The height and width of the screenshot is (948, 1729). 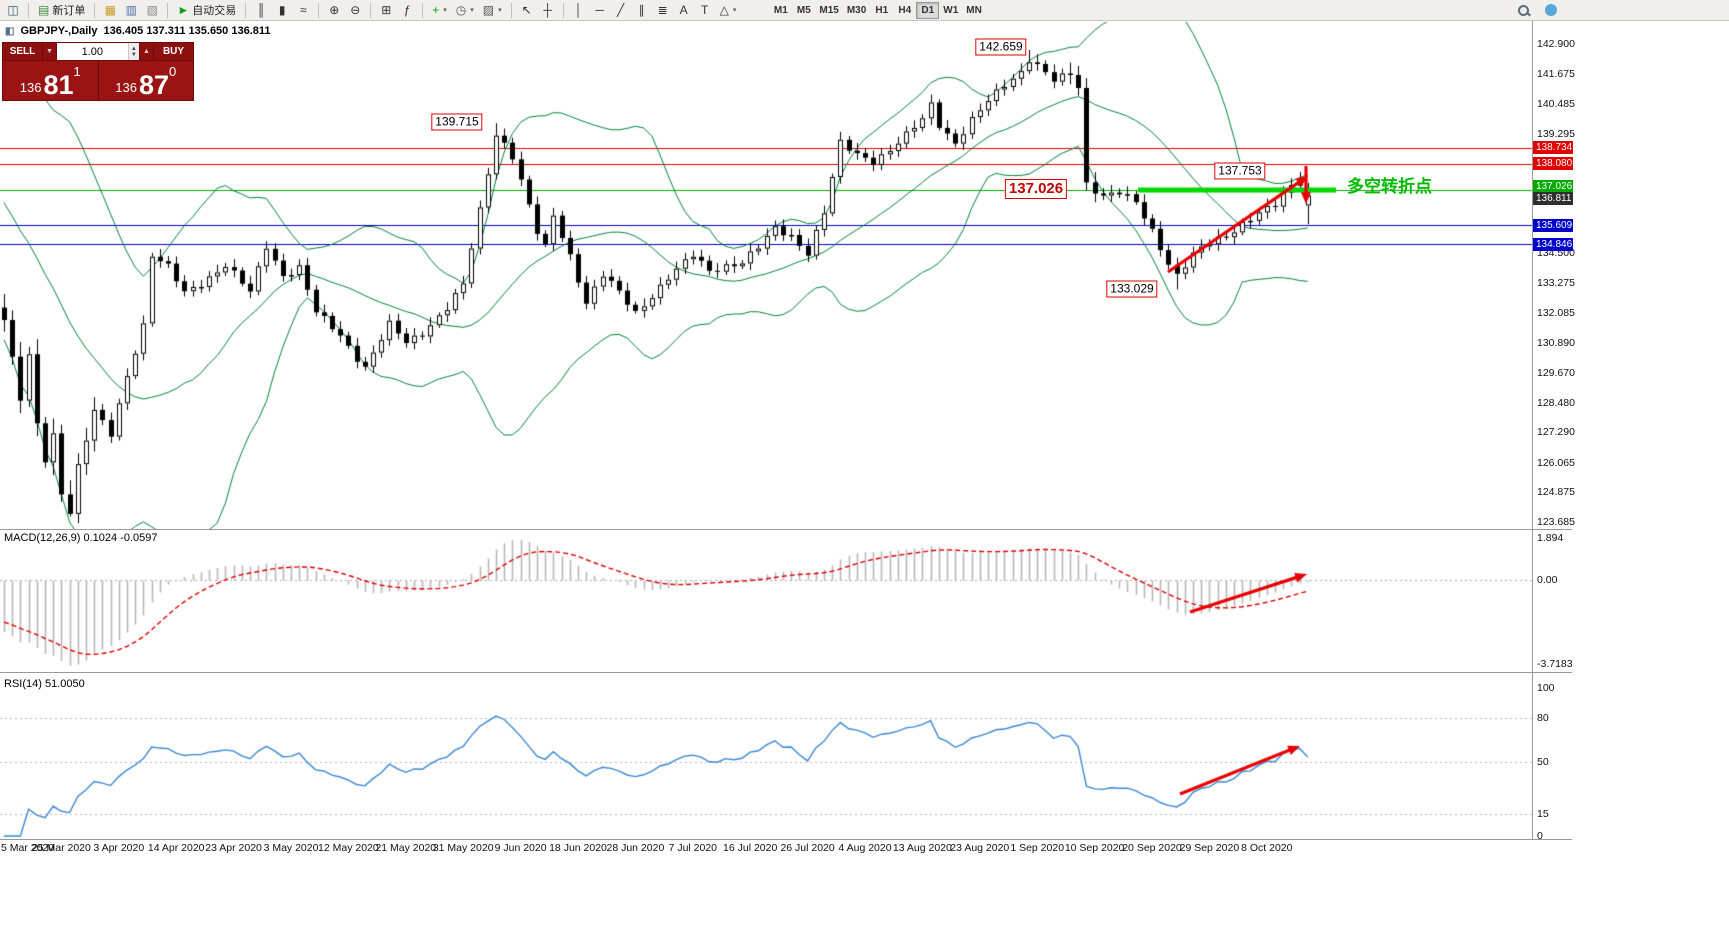 I want to click on channel-button: ∥, so click(x=642, y=10).